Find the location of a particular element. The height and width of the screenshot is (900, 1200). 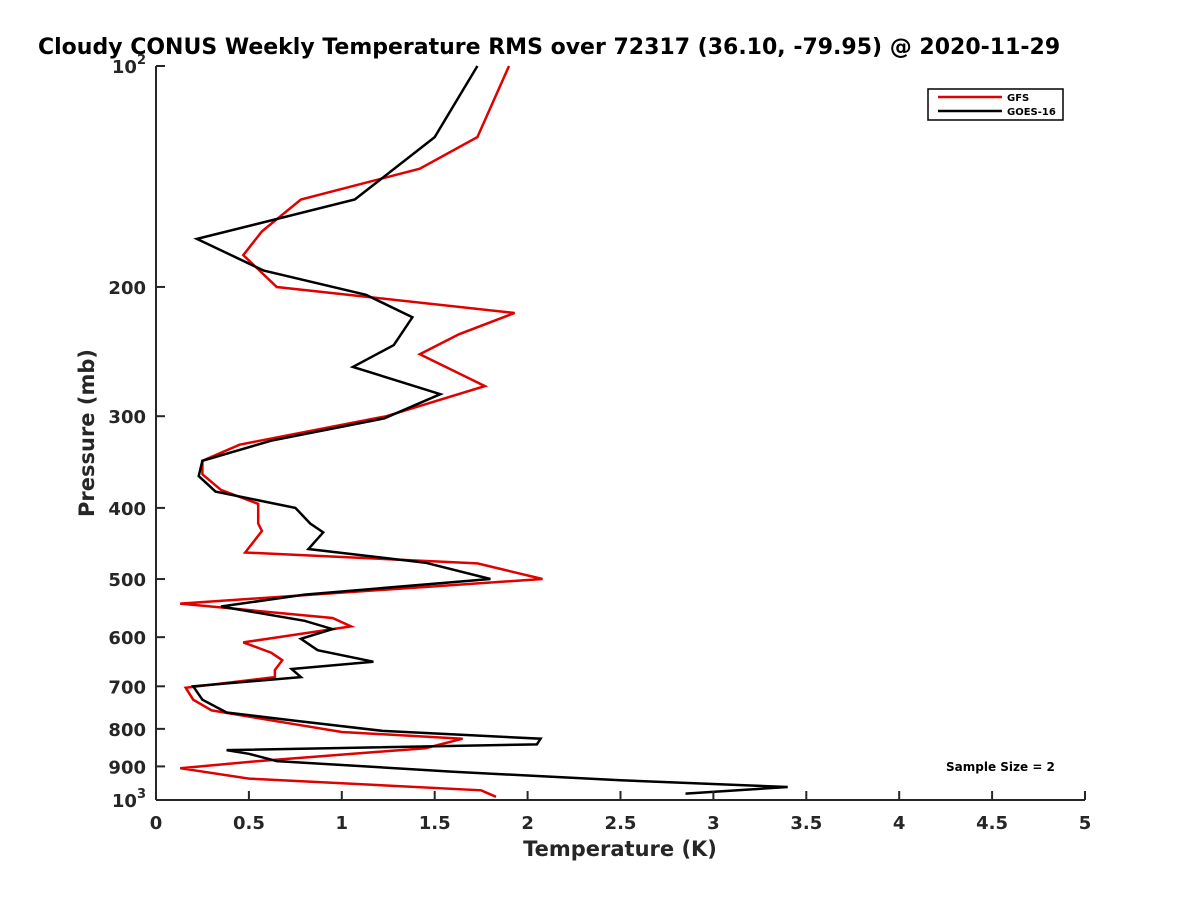

y-tick-label: 10² is located at coordinates (129, 65).